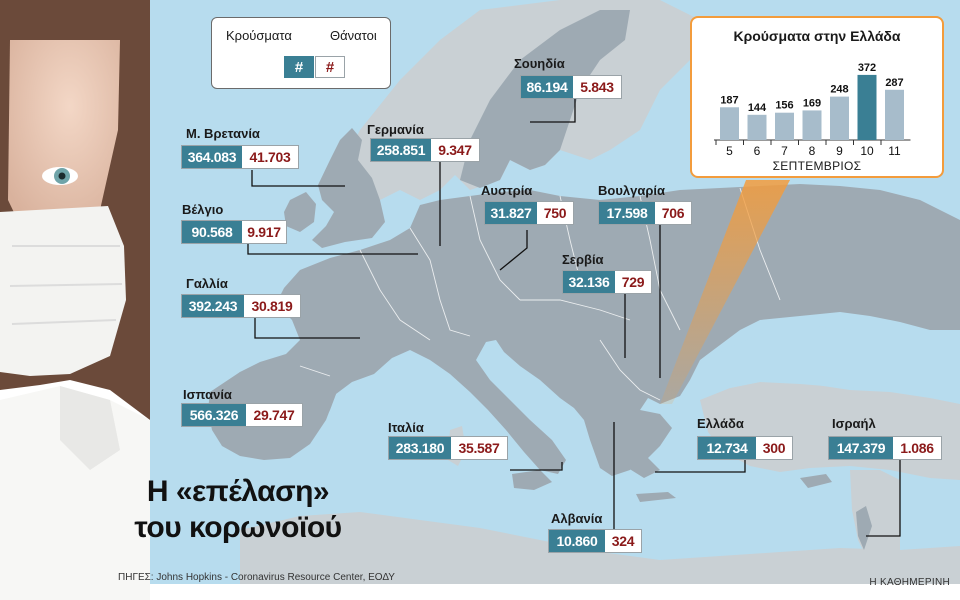  Describe the element at coordinates (264, 232) in the screenshot. I see `deaths-value: 9.917` at that location.